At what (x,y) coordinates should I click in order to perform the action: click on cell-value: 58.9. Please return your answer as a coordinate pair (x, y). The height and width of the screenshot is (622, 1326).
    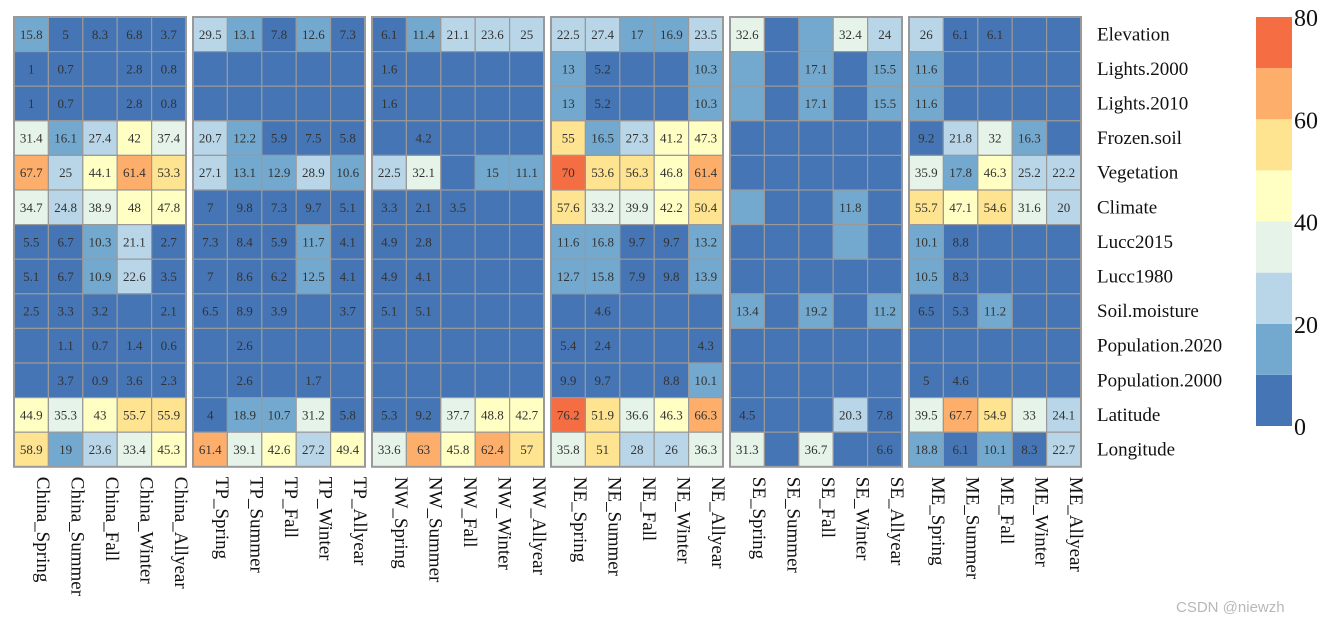
    Looking at the image, I should click on (31, 449).